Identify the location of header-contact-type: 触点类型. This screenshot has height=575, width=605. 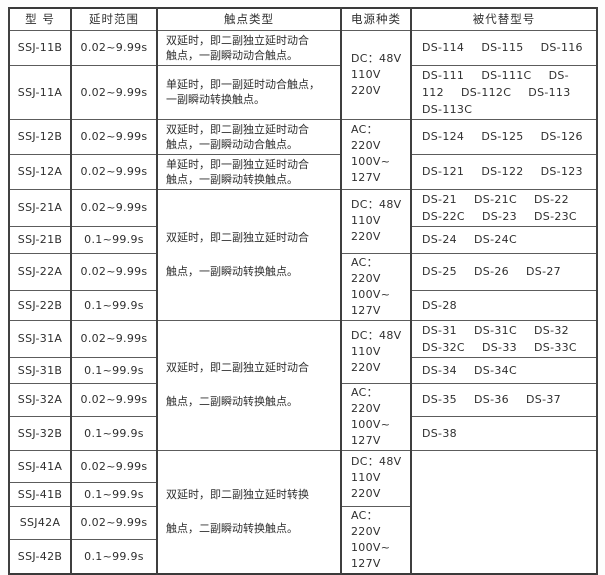
(249, 19).